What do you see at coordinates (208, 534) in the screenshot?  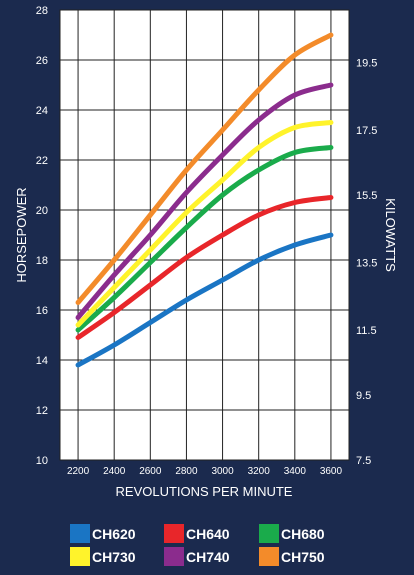 I see `legend-label-ch640: CH640` at bounding box center [208, 534].